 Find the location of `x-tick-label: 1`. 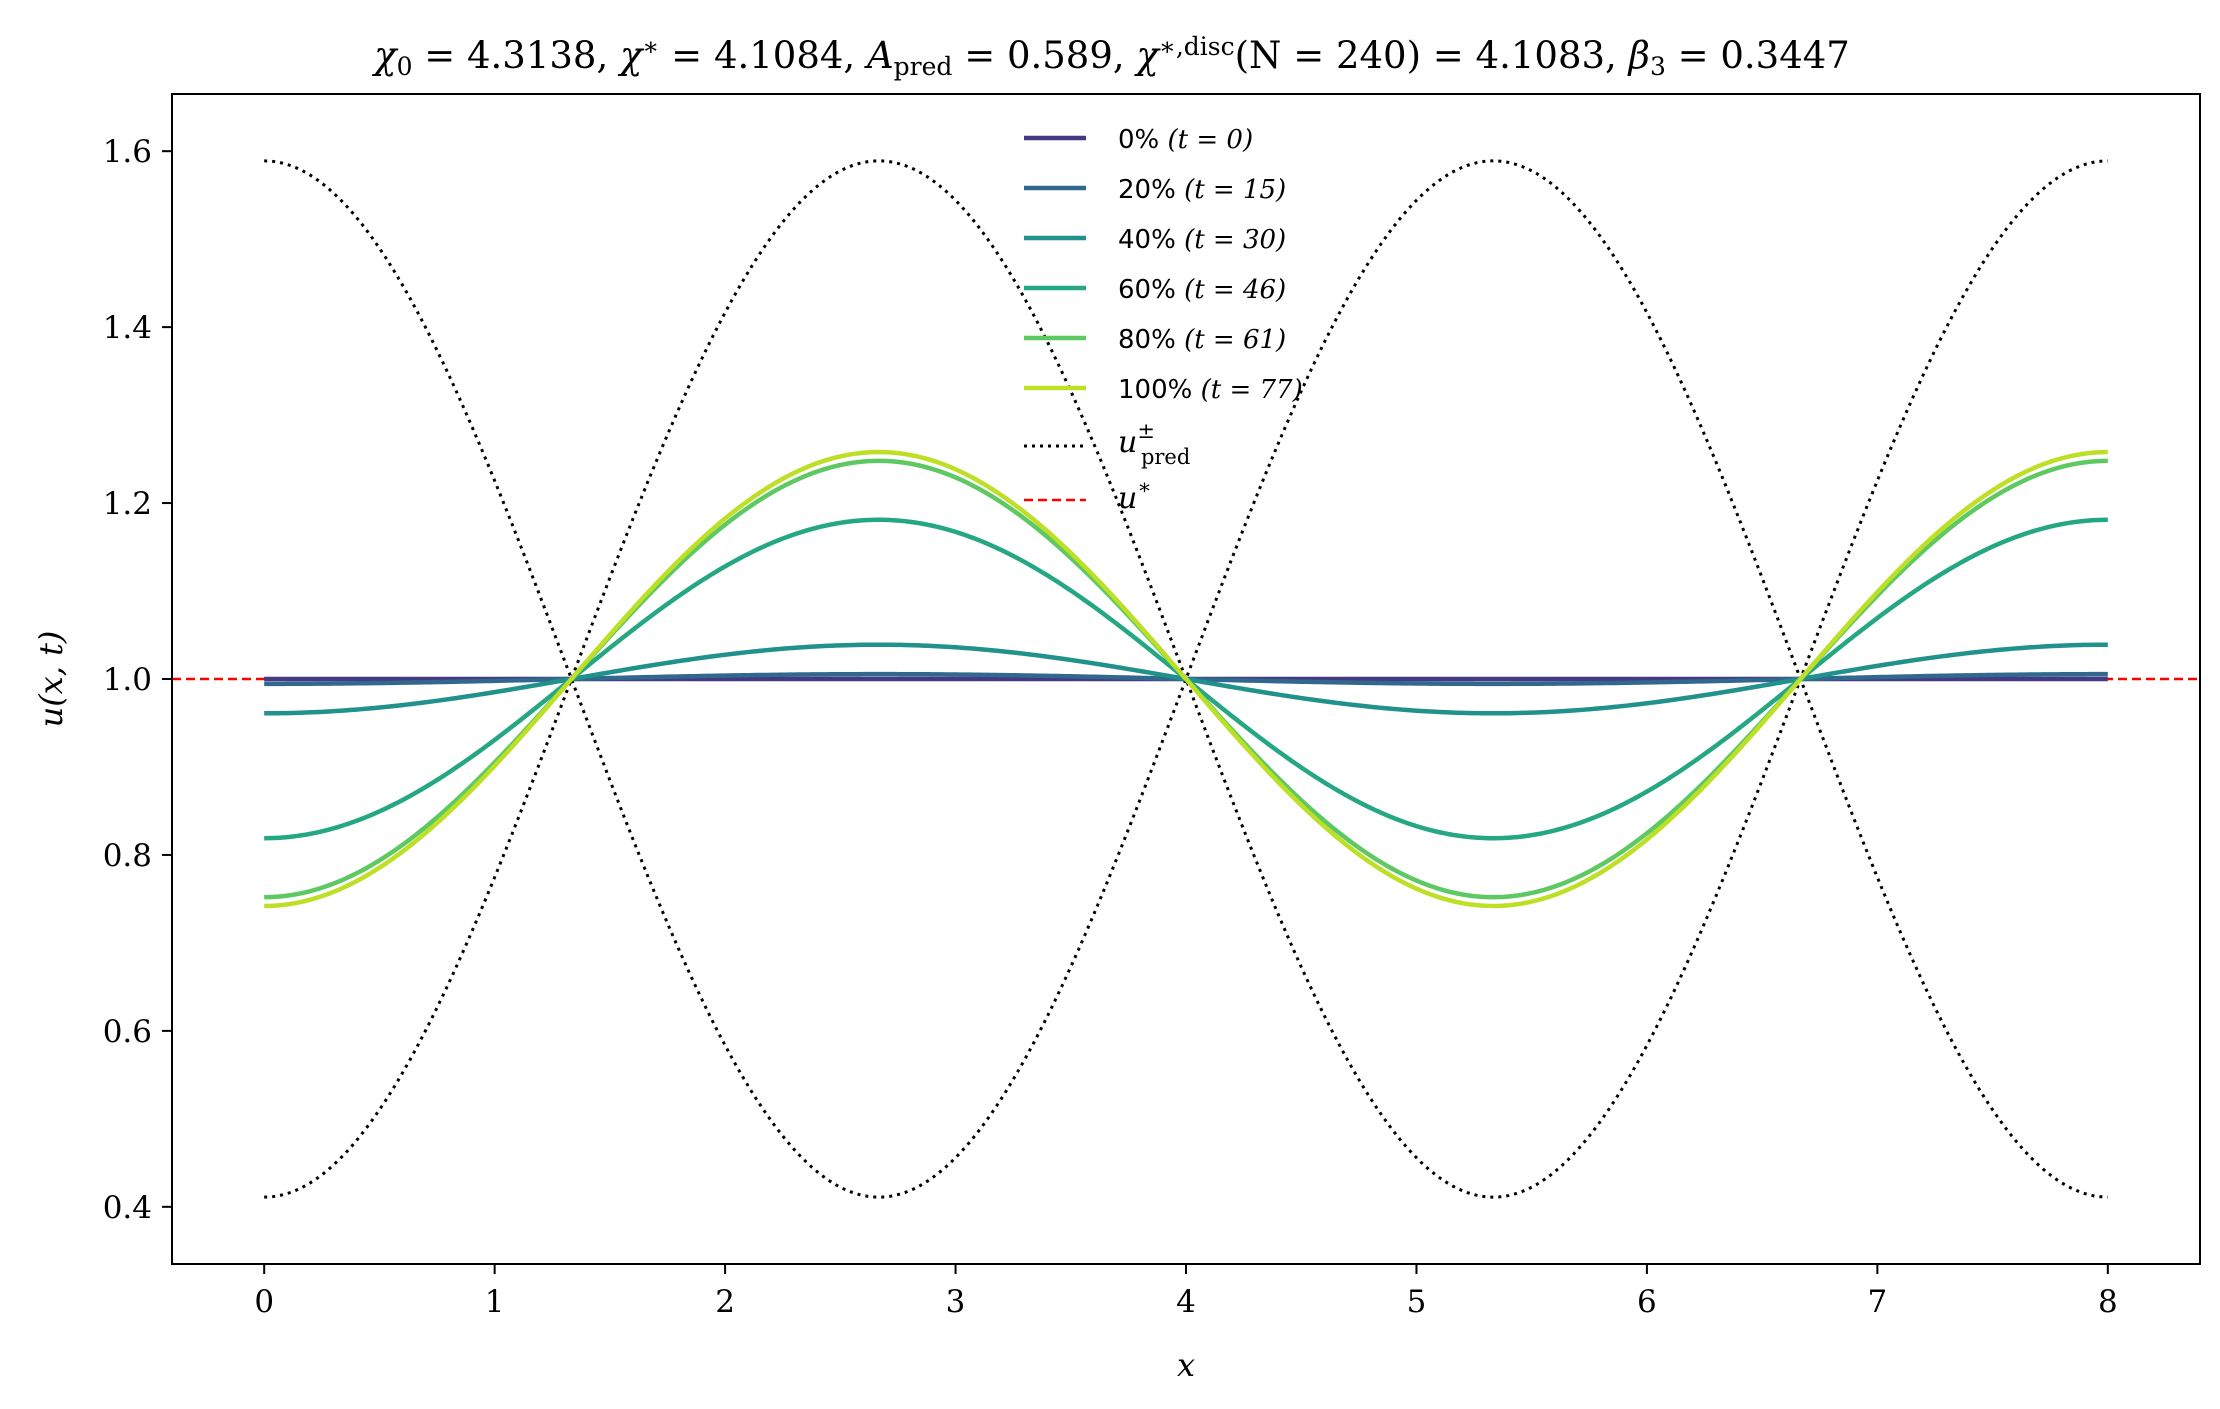

x-tick-label: 1 is located at coordinates (495, 1302).